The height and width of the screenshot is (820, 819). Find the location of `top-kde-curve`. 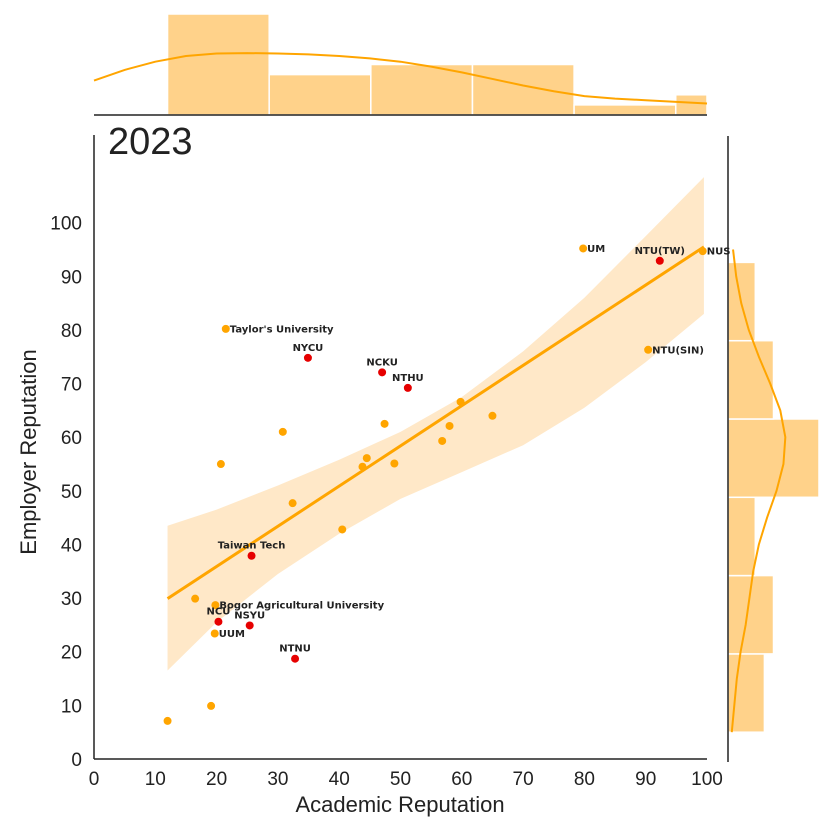

top-kde-curve is located at coordinates (400, 78).